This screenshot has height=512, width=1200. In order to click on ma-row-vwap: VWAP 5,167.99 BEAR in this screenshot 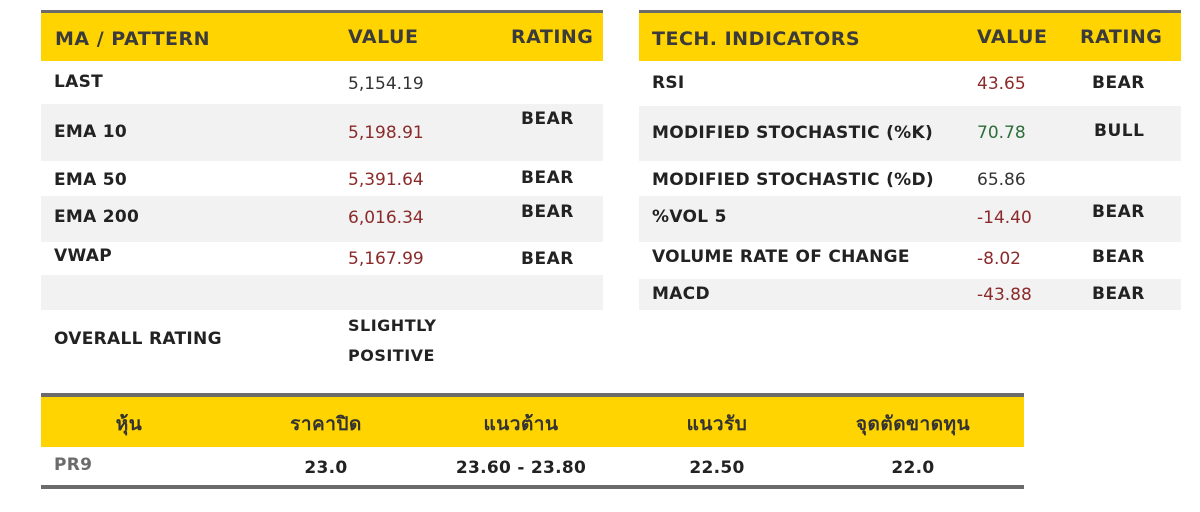, I will do `click(322, 258)`.